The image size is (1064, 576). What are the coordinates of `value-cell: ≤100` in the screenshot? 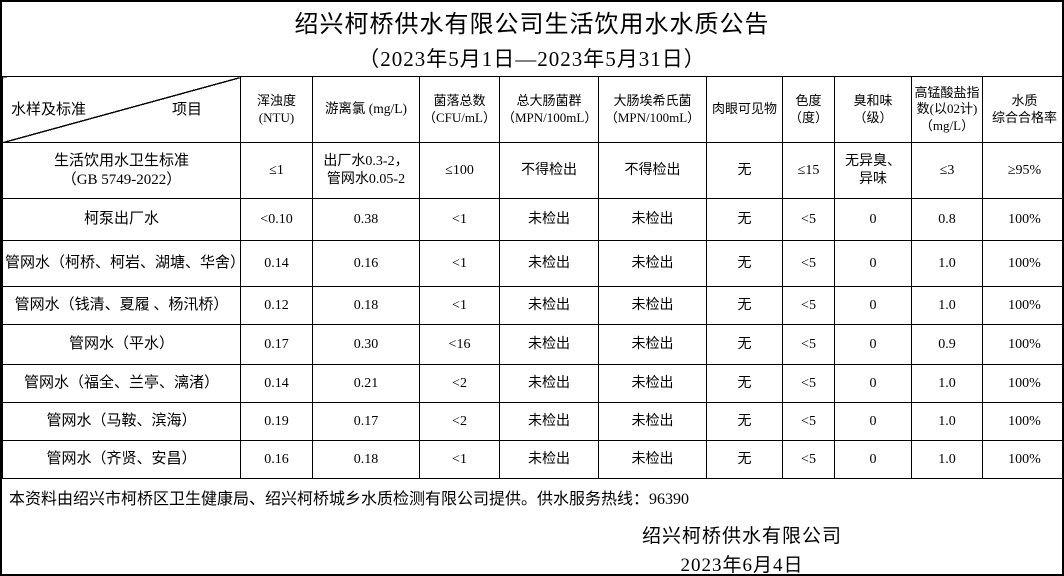 It's located at (459, 170).